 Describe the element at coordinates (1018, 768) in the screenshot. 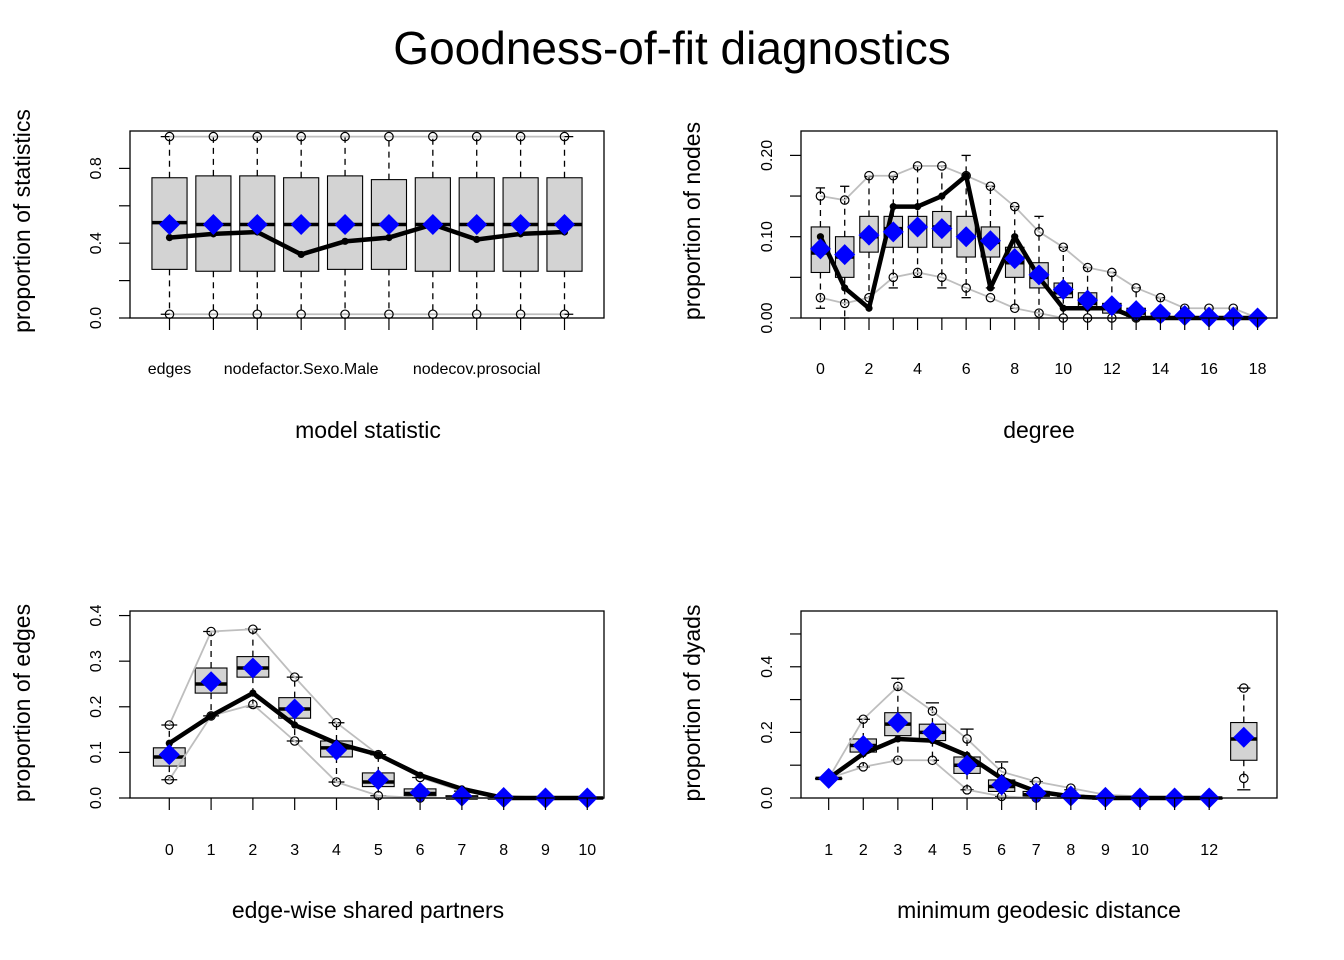

I see `observed-line` at that location.